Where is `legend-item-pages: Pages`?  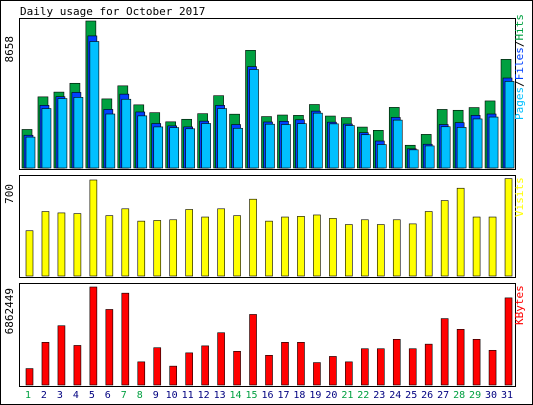 legend-item-pages: Pages is located at coordinates (519, 103).